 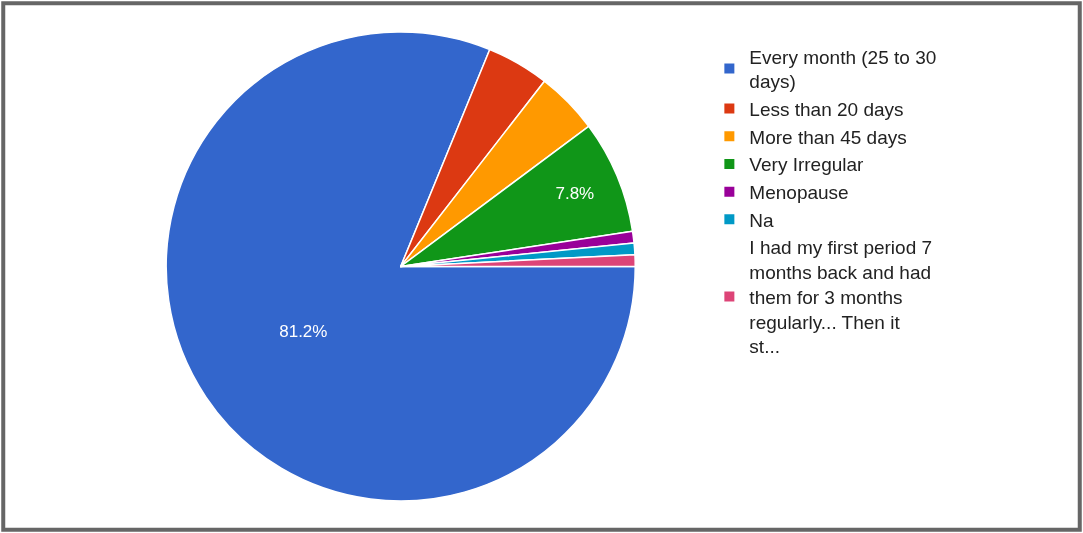 What do you see at coordinates (828, 137) in the screenshot?
I see `legend-label: More than 45 days` at bounding box center [828, 137].